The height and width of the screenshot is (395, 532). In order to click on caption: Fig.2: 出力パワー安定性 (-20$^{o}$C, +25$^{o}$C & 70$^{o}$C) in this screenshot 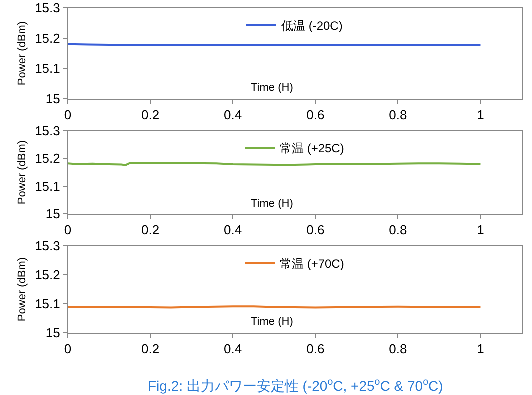, I will do `click(296, 385)`.